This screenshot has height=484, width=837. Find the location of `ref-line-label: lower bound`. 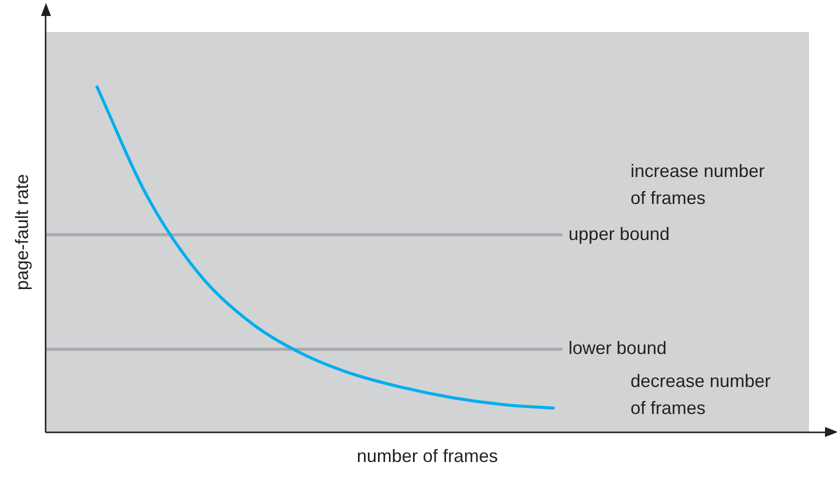

ref-line-label: lower bound is located at coordinates (617, 348).